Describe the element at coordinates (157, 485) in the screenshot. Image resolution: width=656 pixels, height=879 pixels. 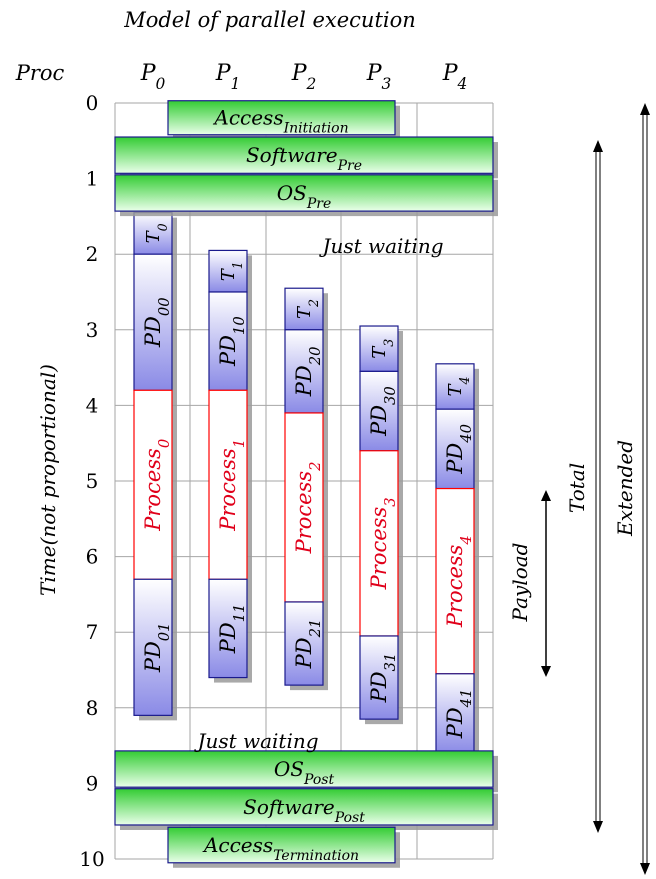
I see `process-label-0: Process0` at that location.